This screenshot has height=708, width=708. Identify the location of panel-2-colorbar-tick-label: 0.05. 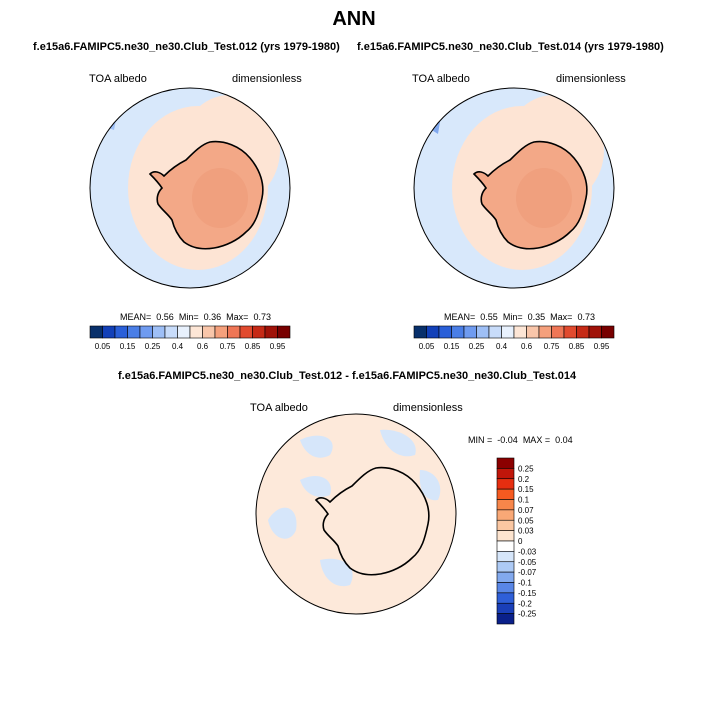
(427, 346).